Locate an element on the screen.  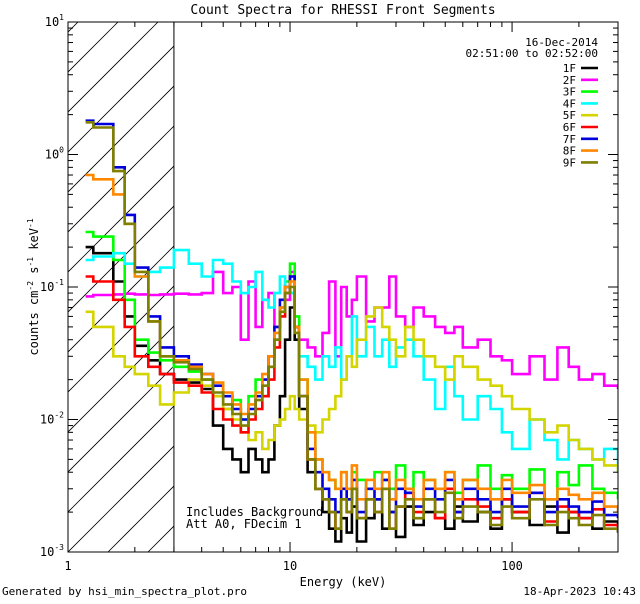
legend-label-9F: 9F is located at coordinates (569, 162).